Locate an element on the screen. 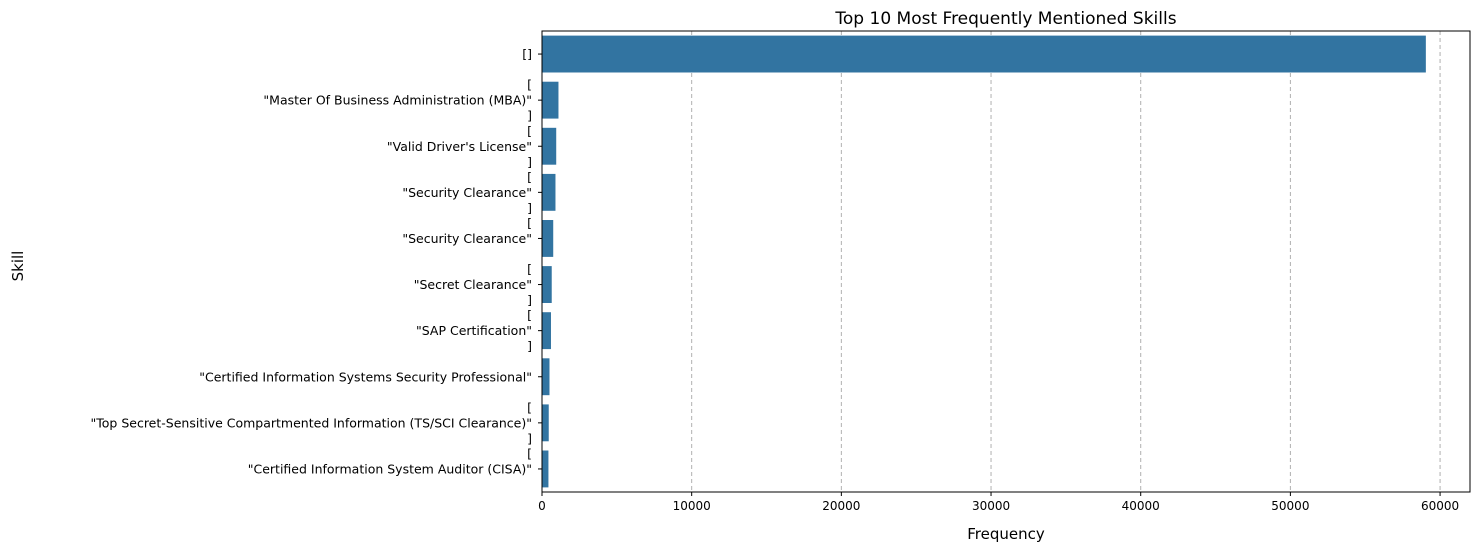  x-tick-label: 50000 is located at coordinates (1290, 506).